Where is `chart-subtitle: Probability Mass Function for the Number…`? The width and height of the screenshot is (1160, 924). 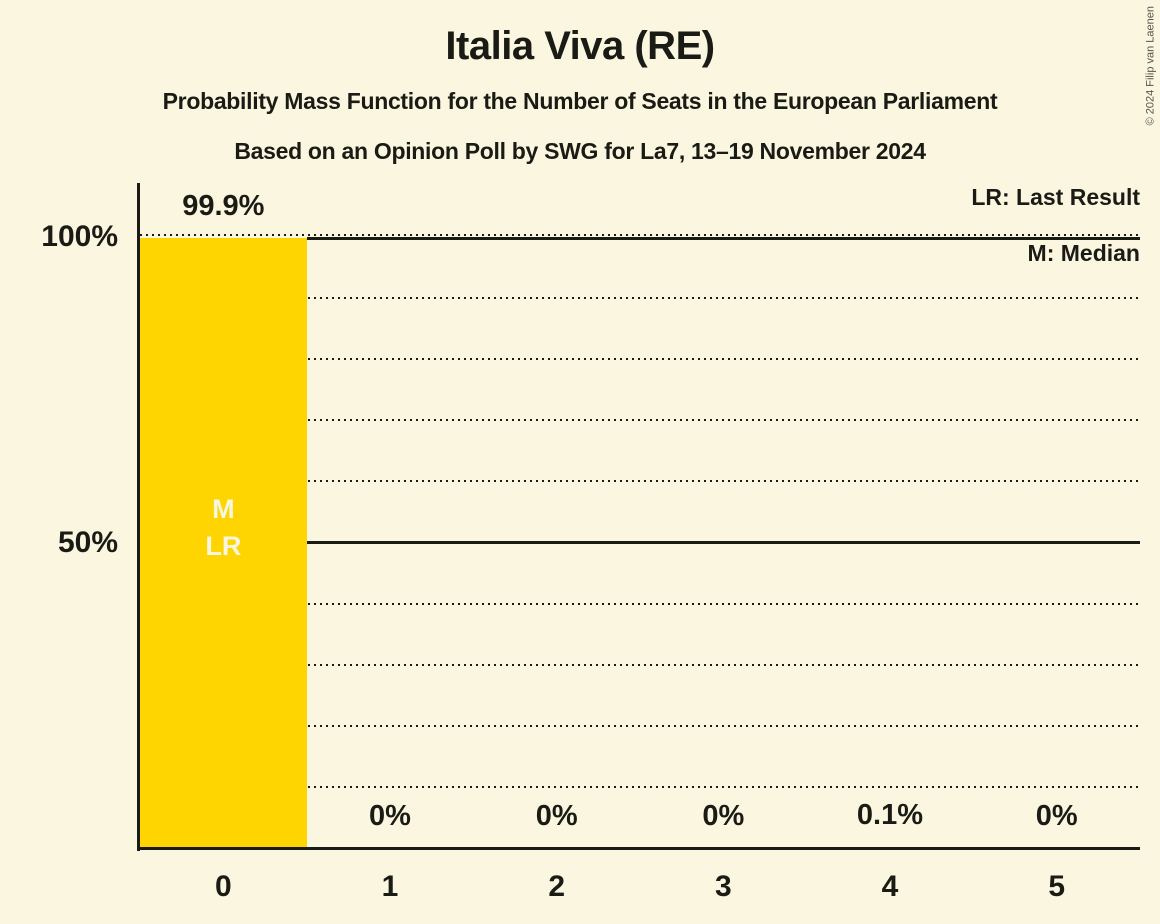
chart-subtitle: Probability Mass Function for the Number… is located at coordinates (580, 101).